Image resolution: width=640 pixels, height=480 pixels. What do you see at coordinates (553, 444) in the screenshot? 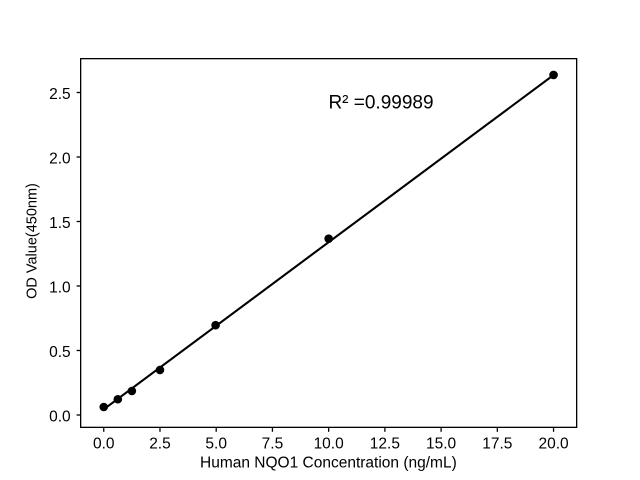
I see `svg-text: 20.0` at bounding box center [553, 444].